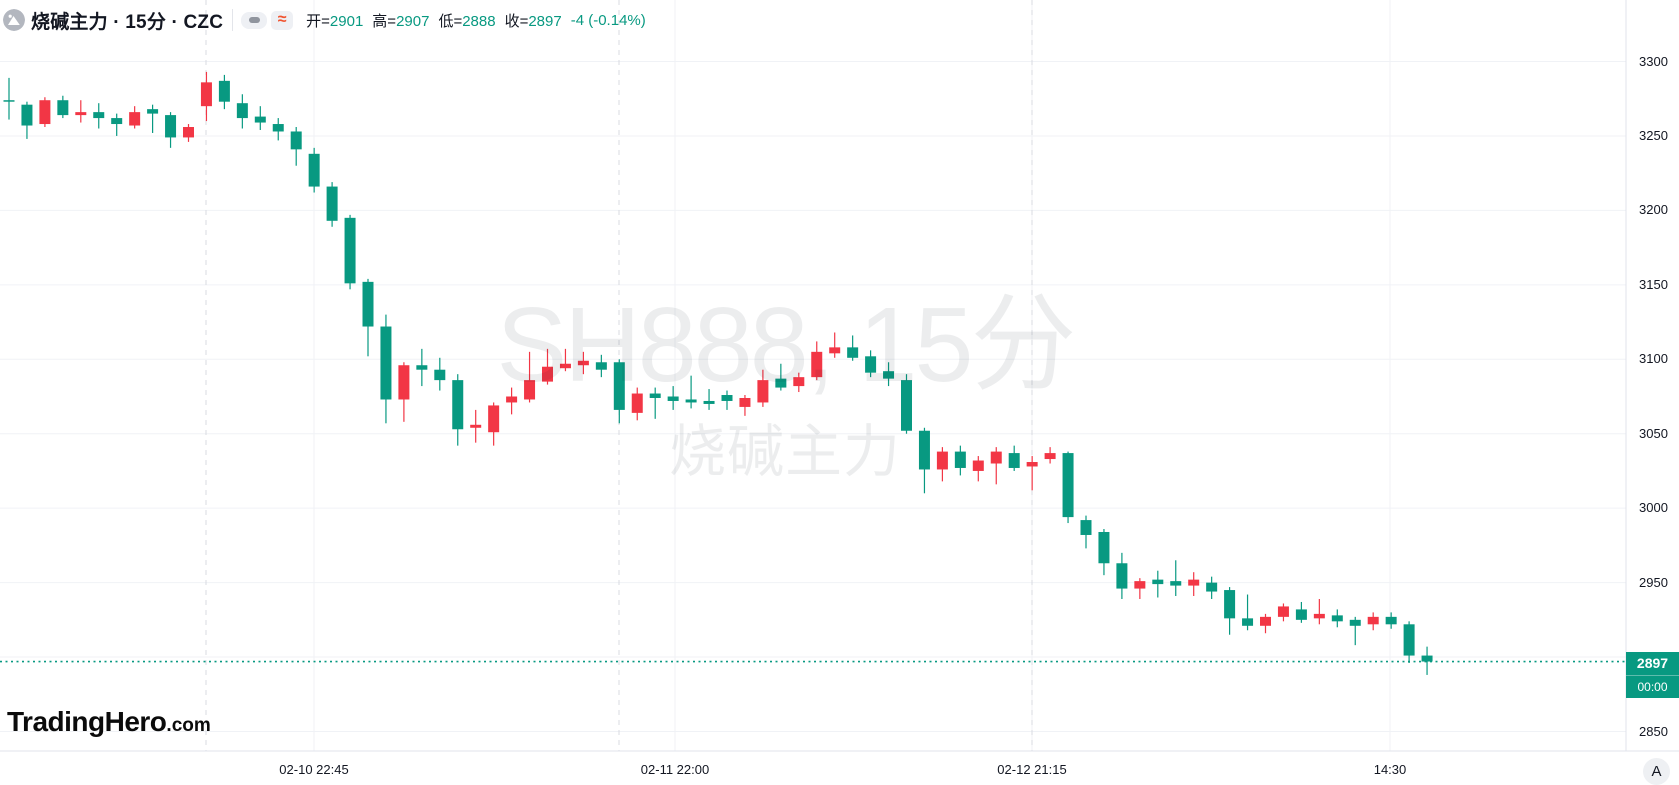  I want to click on price-tick-label: 3100, so click(1653, 359).